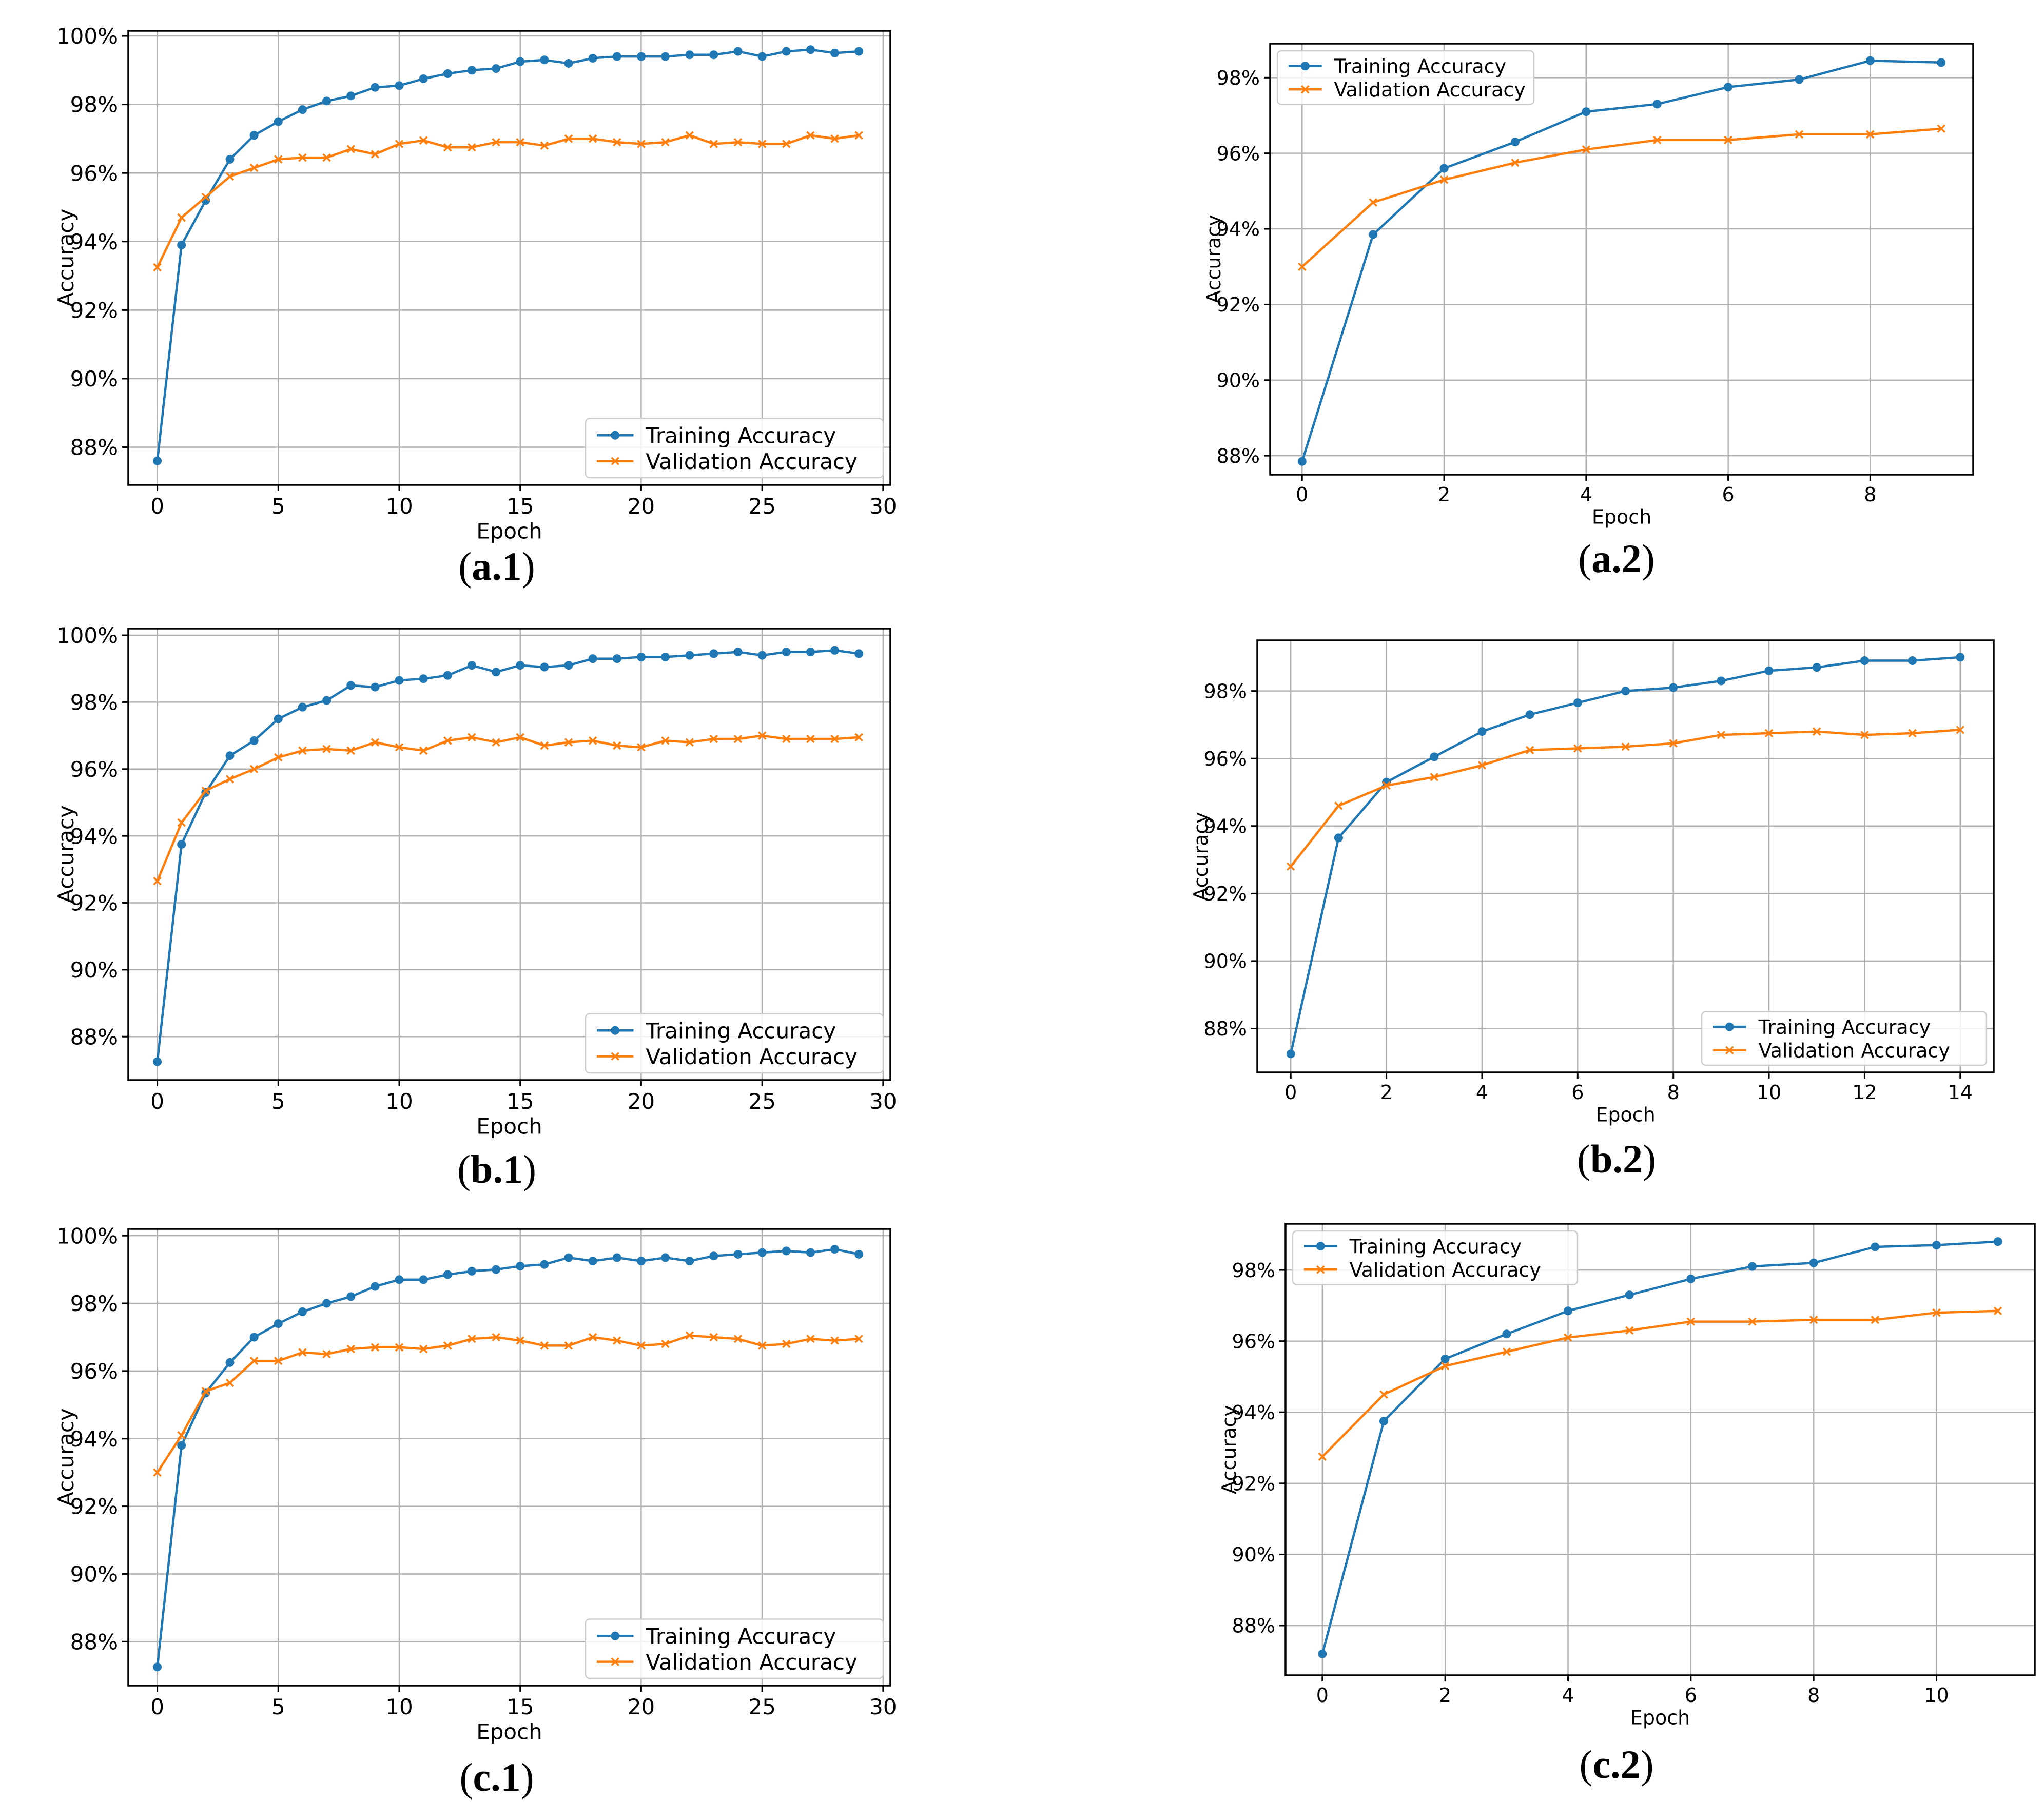  I want to click on caption-part: ., so click(1616, 558).